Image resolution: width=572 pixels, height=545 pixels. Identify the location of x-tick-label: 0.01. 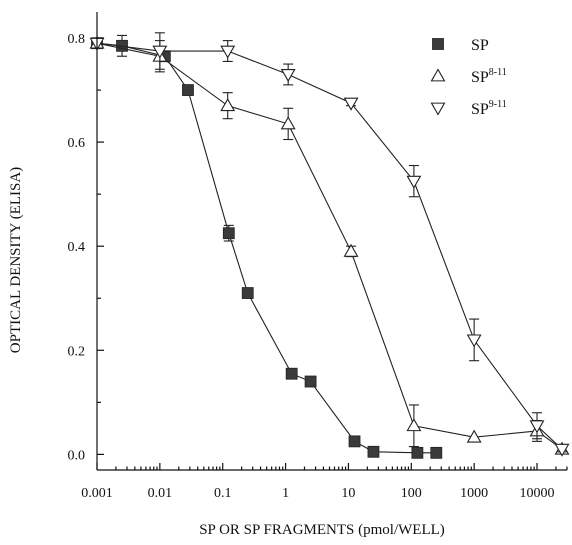
(160, 493).